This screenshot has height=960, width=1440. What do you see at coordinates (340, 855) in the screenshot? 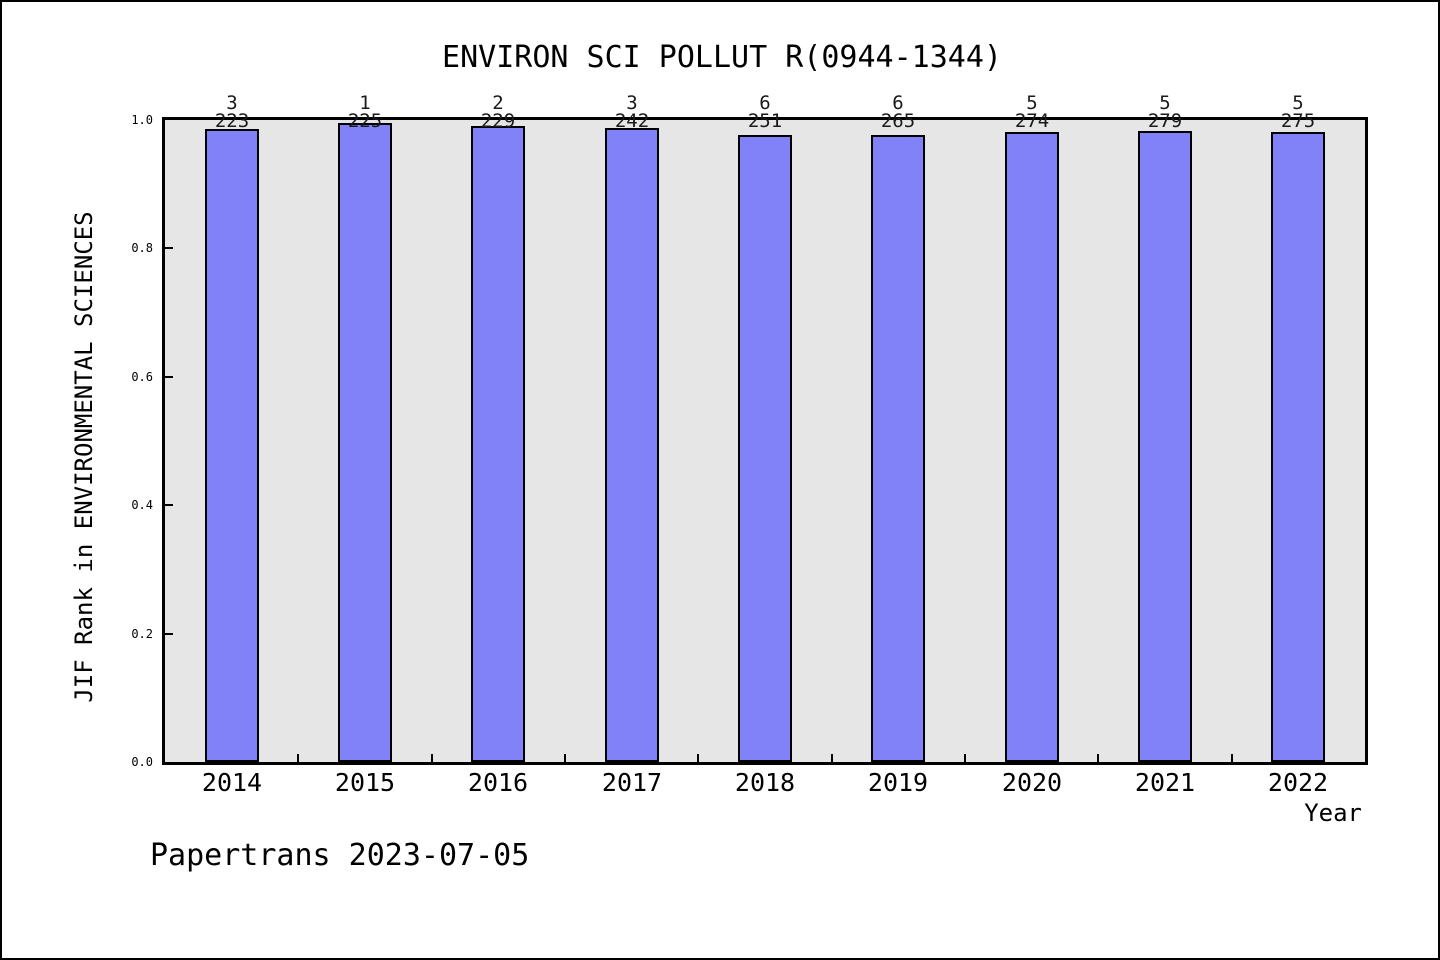
I see `footer-text: Papertrans 2023-07-05` at bounding box center [340, 855].